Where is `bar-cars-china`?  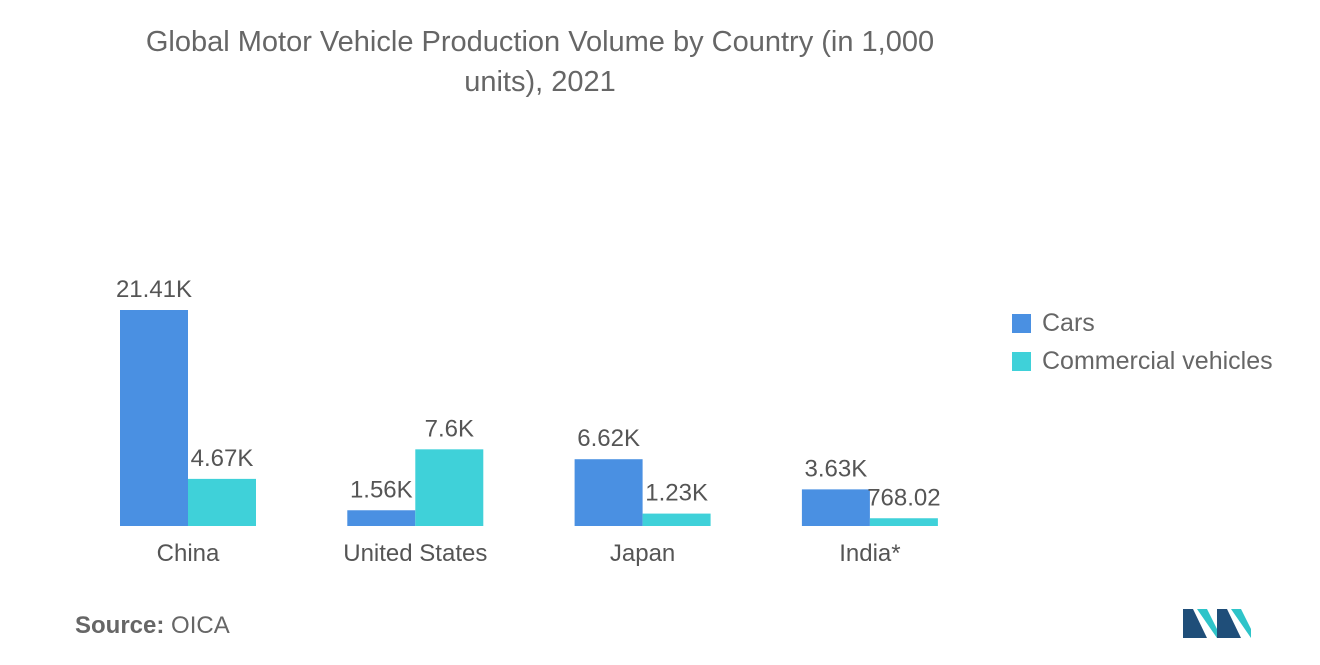 bar-cars-china is located at coordinates (154, 418).